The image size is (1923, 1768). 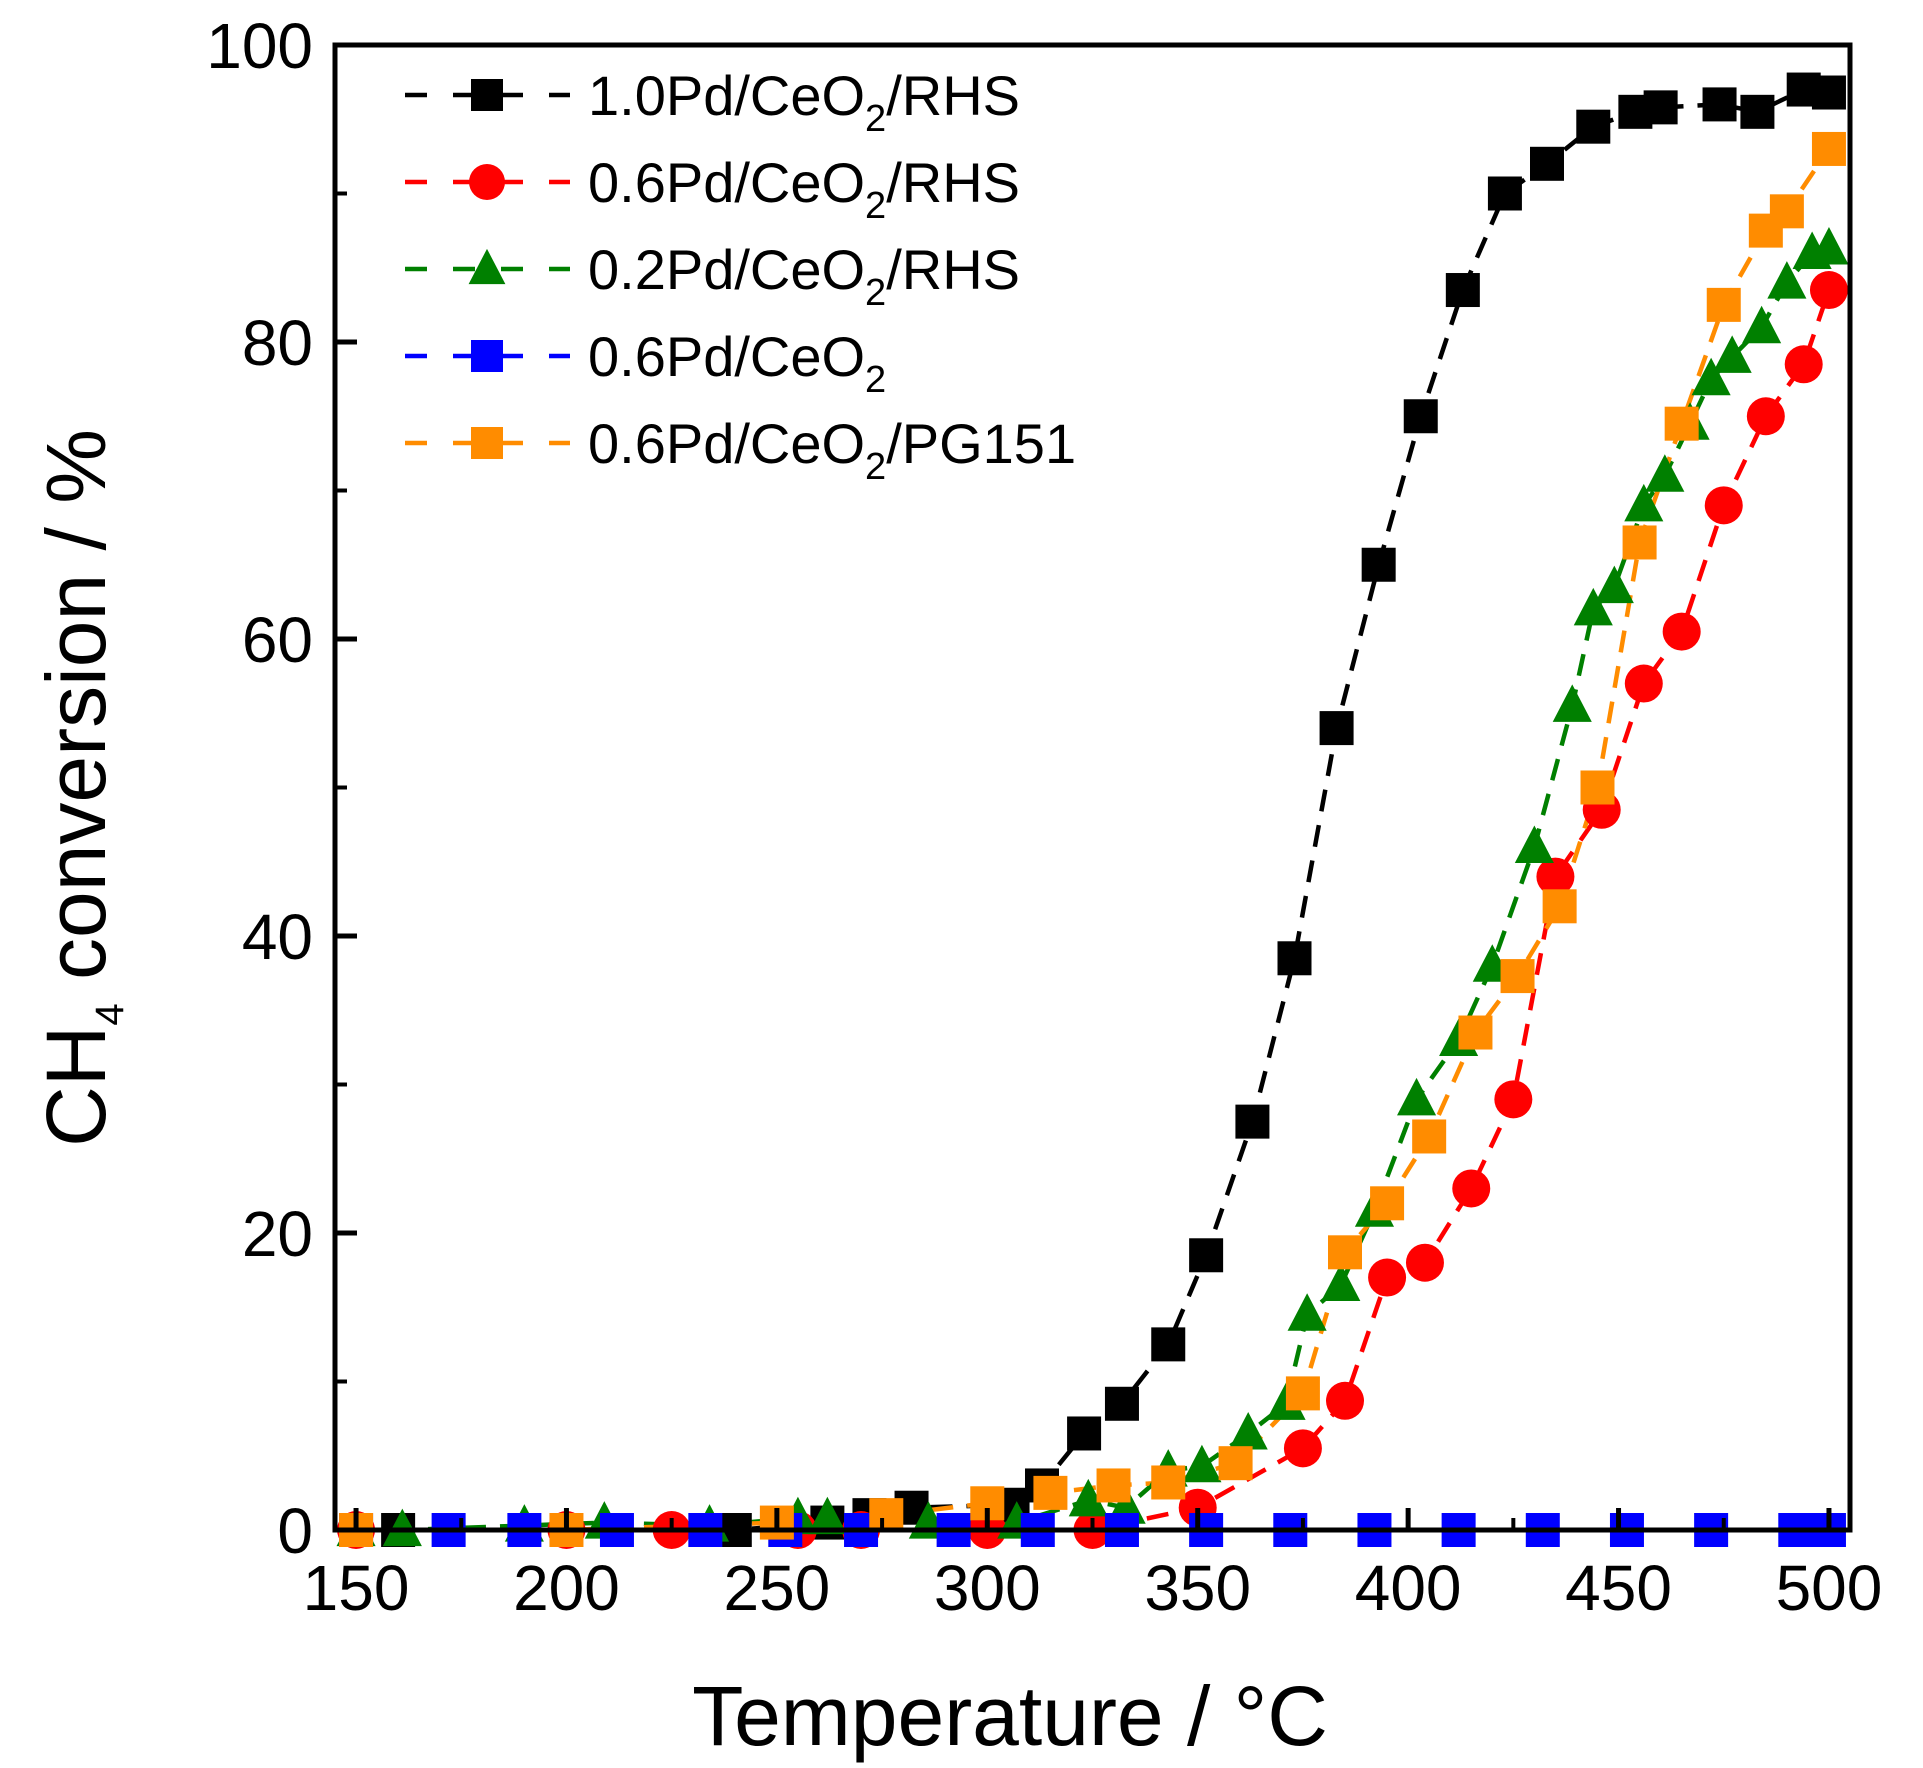 I want to click on legend-entry-1-0pd-ceo2-rhs: 1.0Pd/CeO2/RHS, so click(x=712, y=102).